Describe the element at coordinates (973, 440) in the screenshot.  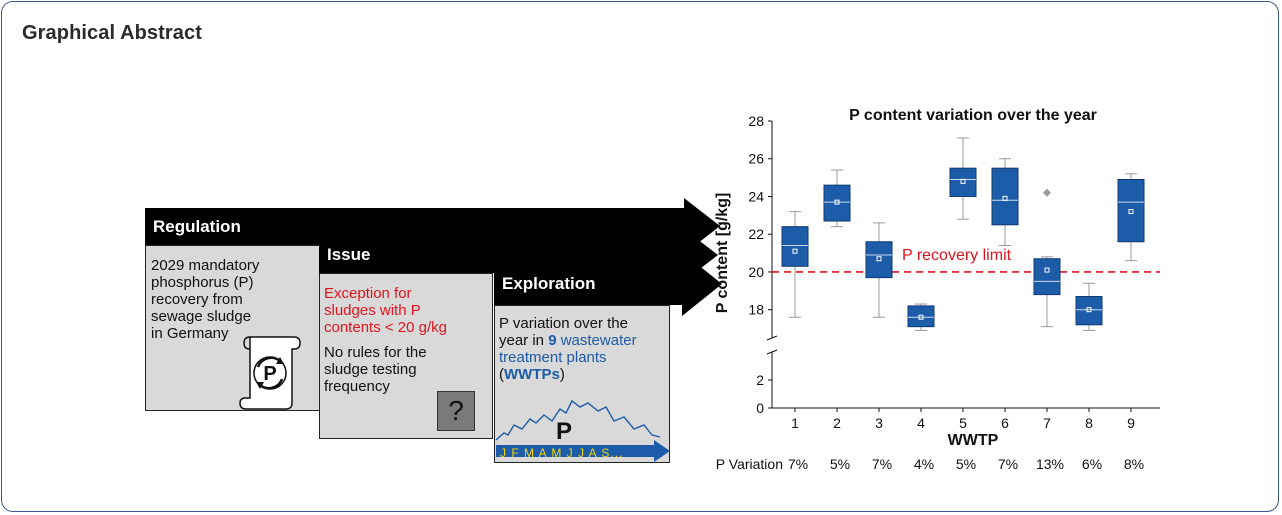
I see `x-axis-title: WWTP` at that location.